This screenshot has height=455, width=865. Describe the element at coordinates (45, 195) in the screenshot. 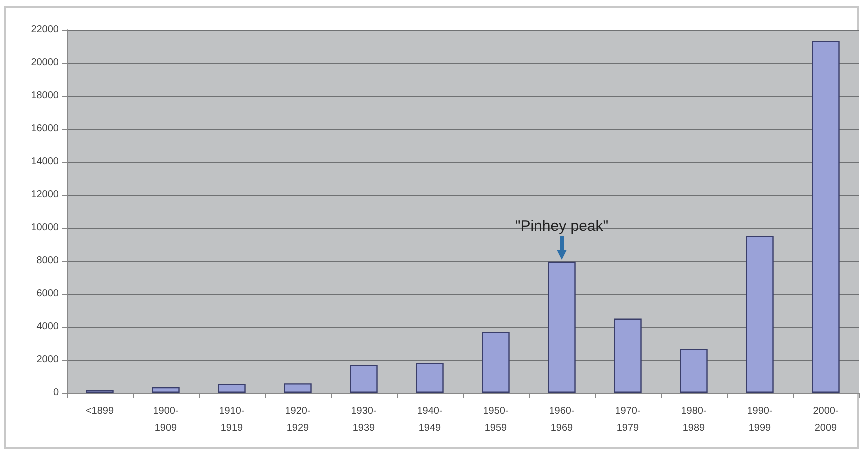

I see `y-tick-label: 12000` at that location.